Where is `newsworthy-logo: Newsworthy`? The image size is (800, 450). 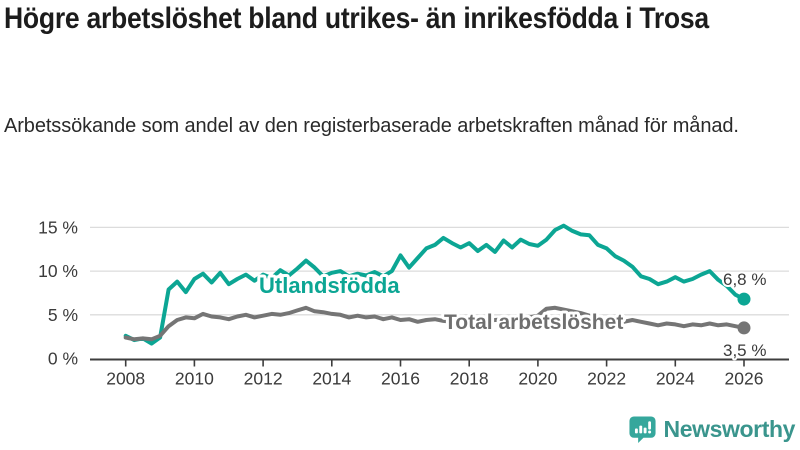
newsworthy-logo: Newsworthy is located at coordinates (711, 429).